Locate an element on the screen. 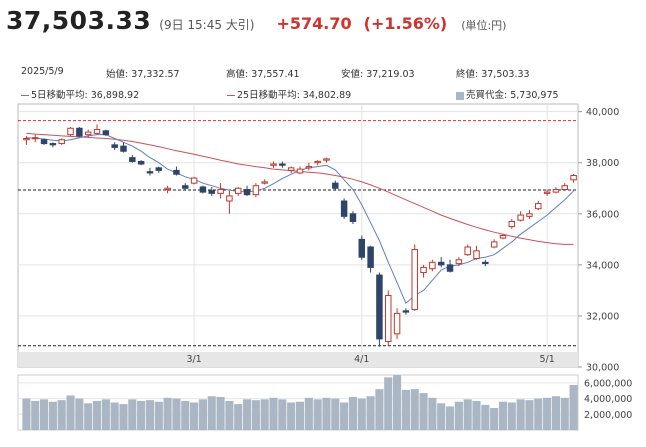 The height and width of the screenshot is (447, 646). summary-date: 2025/5/9 is located at coordinates (42, 71).